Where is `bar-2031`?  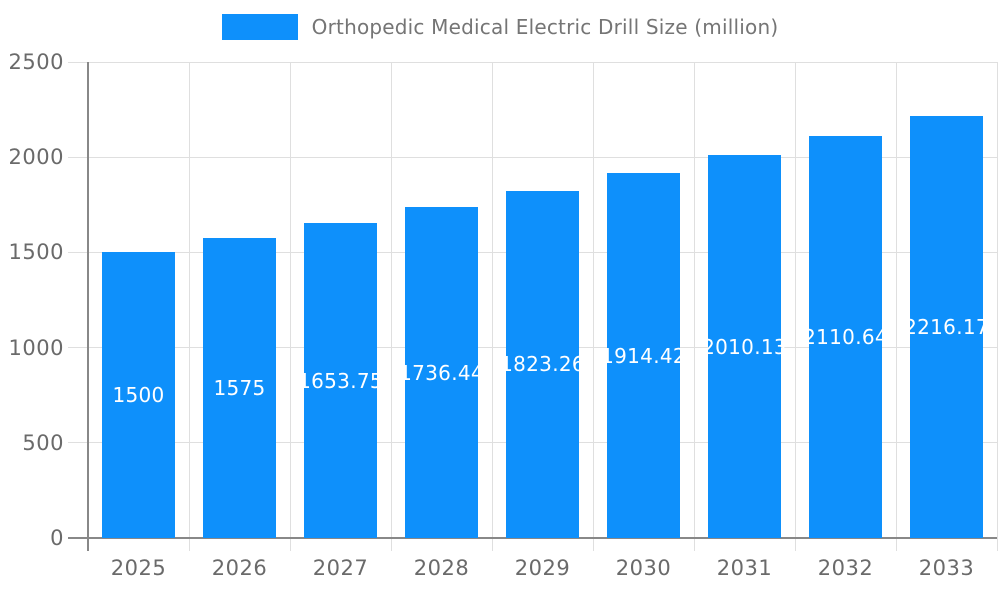
bar-2031 is located at coordinates (744, 346).